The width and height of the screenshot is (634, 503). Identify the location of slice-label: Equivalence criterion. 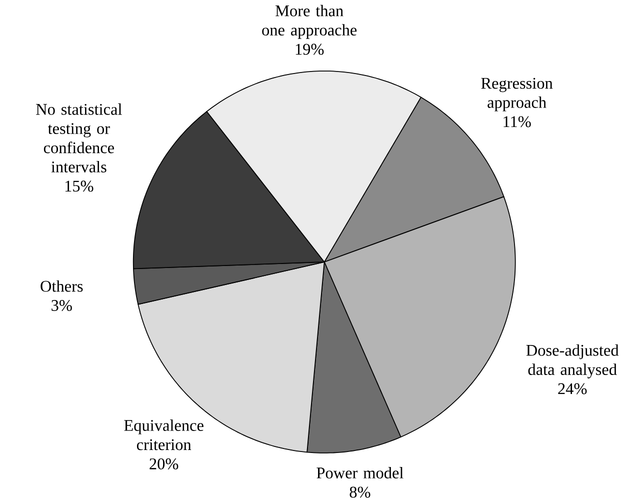
(164, 435).